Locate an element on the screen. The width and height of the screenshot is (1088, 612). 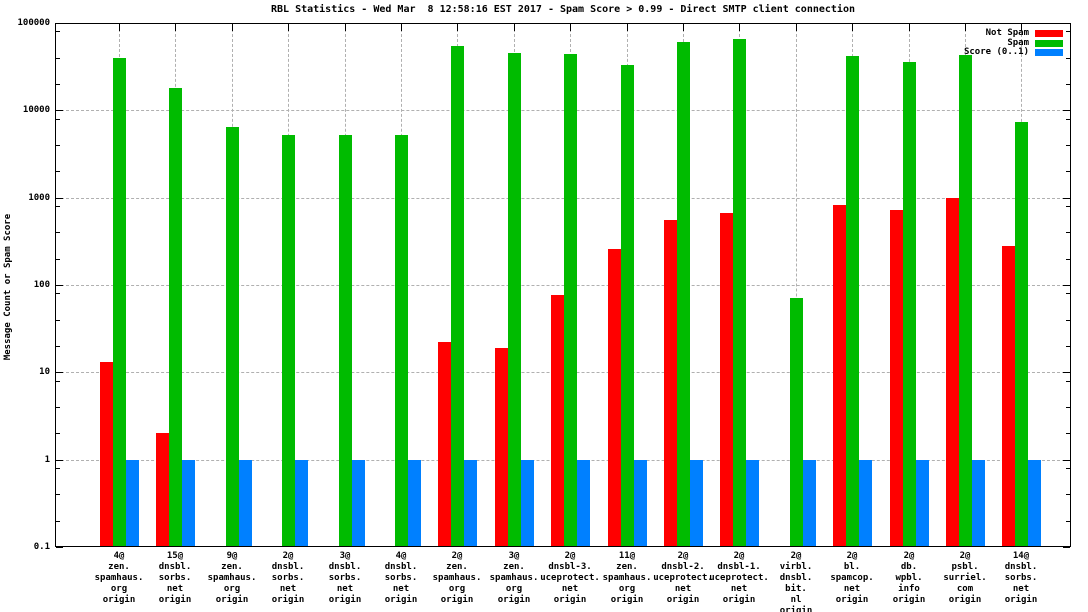
x-category-label: 3@ zen. spamhaus. org origin is located at coordinates (514, 578).